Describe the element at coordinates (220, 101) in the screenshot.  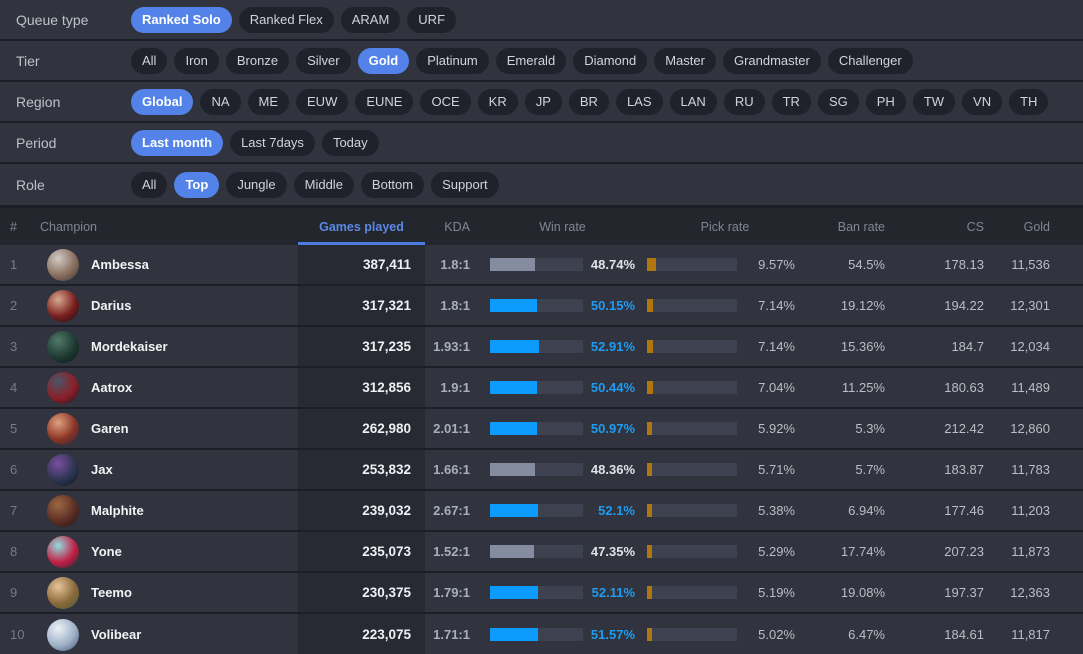
I see `filter-option-na: NA` at that location.